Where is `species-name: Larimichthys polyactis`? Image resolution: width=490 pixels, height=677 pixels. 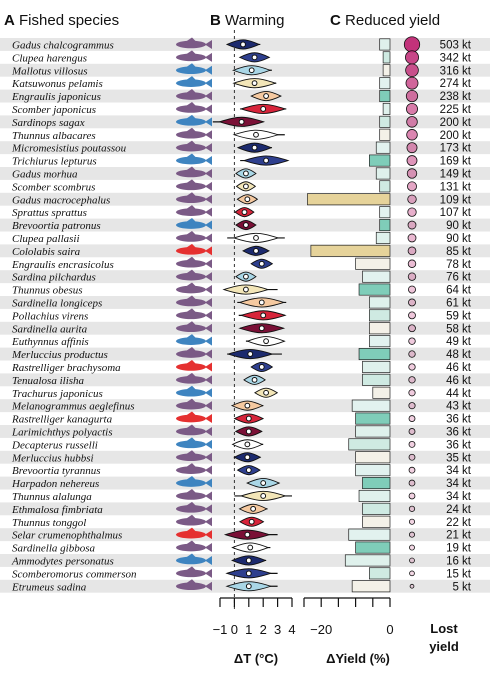 species-name: Larimichthys polyactis is located at coordinates (62, 432).